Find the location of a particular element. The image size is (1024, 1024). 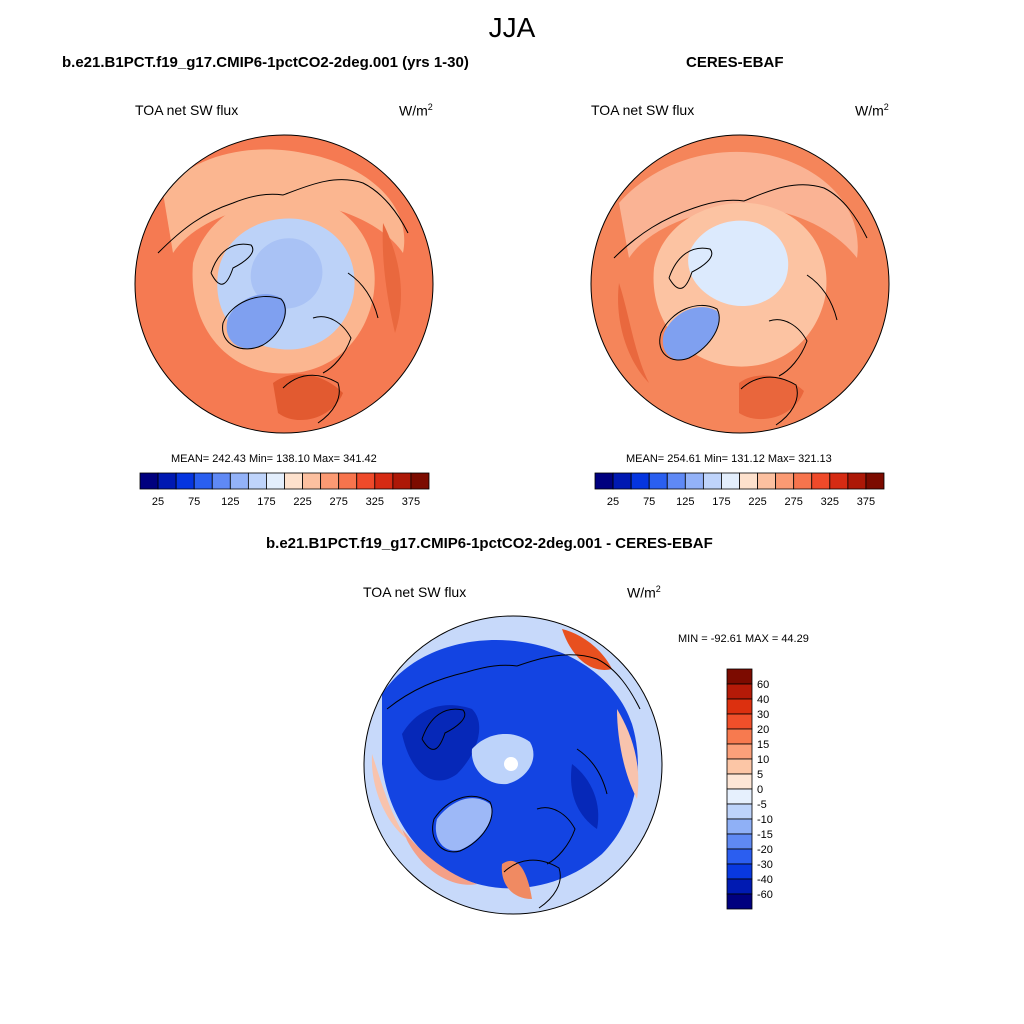

panel-2-polar-map is located at coordinates (740, 284).